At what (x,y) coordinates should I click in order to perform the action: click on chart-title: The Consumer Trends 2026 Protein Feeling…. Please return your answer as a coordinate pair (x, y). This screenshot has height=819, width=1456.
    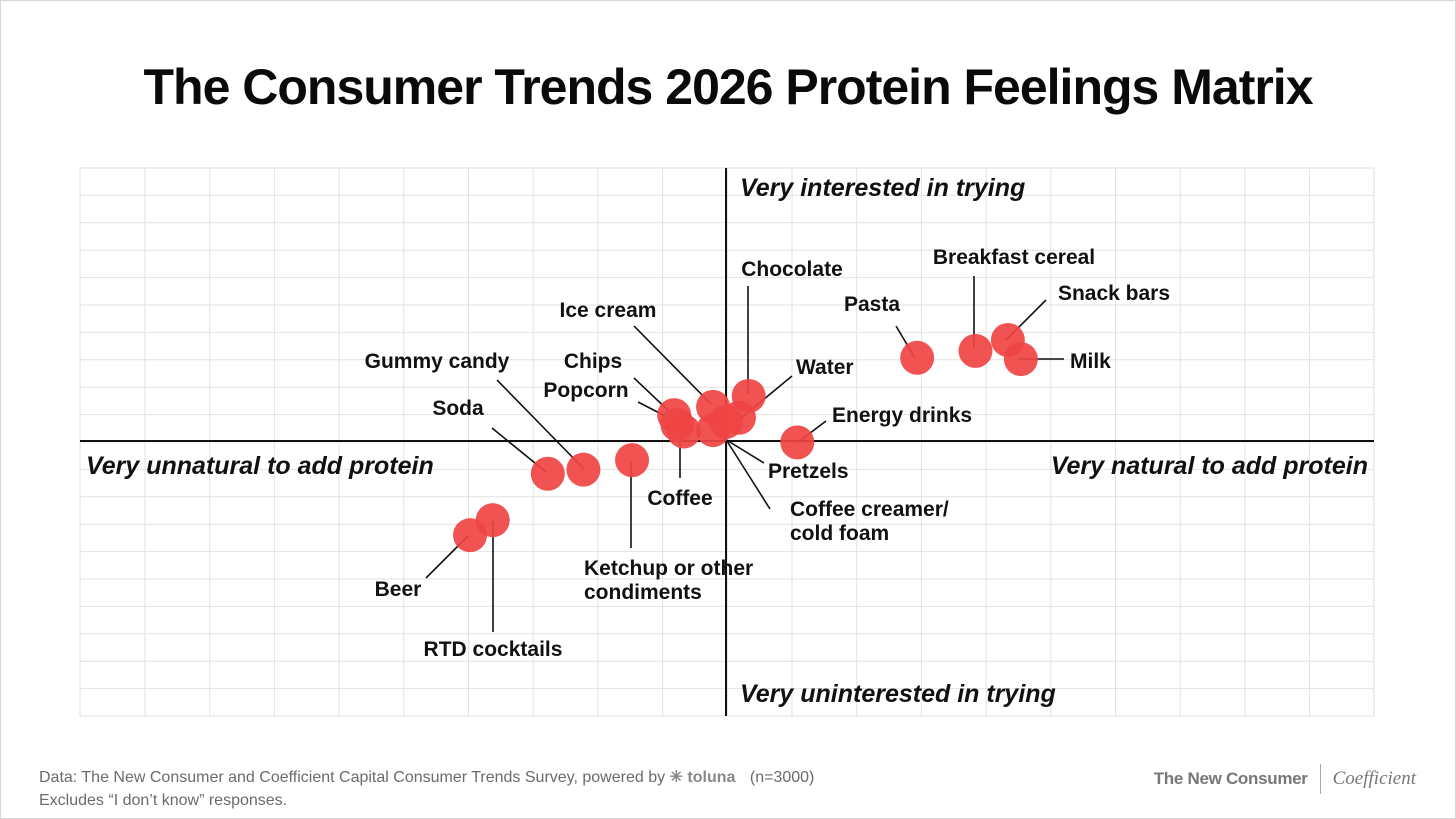
    Looking at the image, I should click on (728, 87).